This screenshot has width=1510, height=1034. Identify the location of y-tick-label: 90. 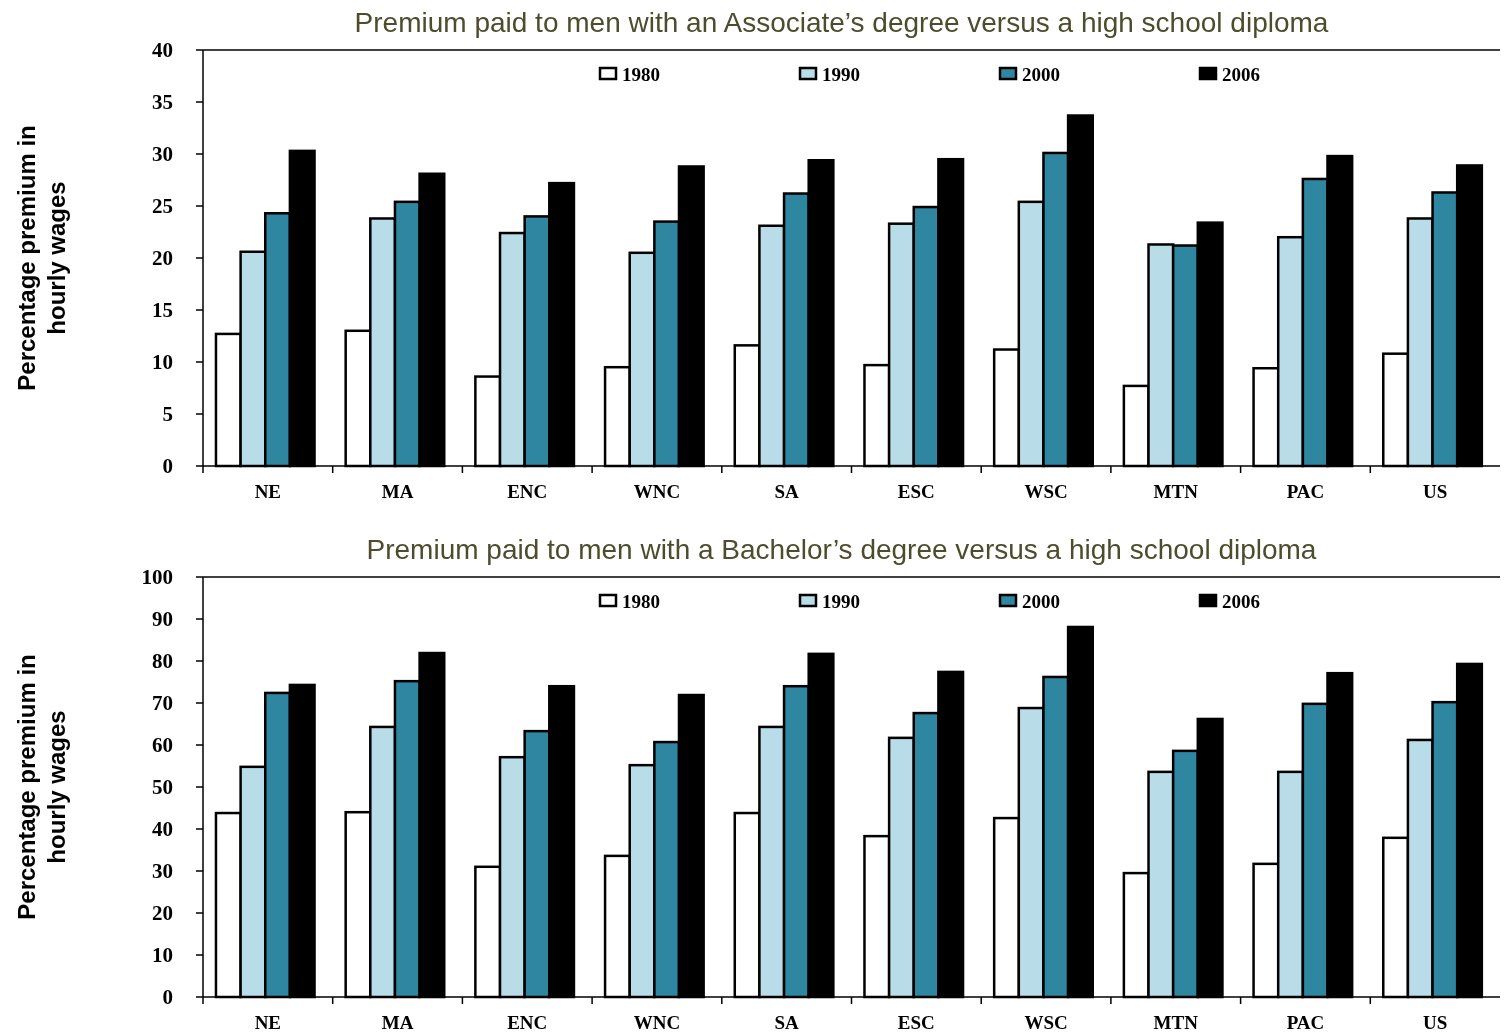
(162, 619).